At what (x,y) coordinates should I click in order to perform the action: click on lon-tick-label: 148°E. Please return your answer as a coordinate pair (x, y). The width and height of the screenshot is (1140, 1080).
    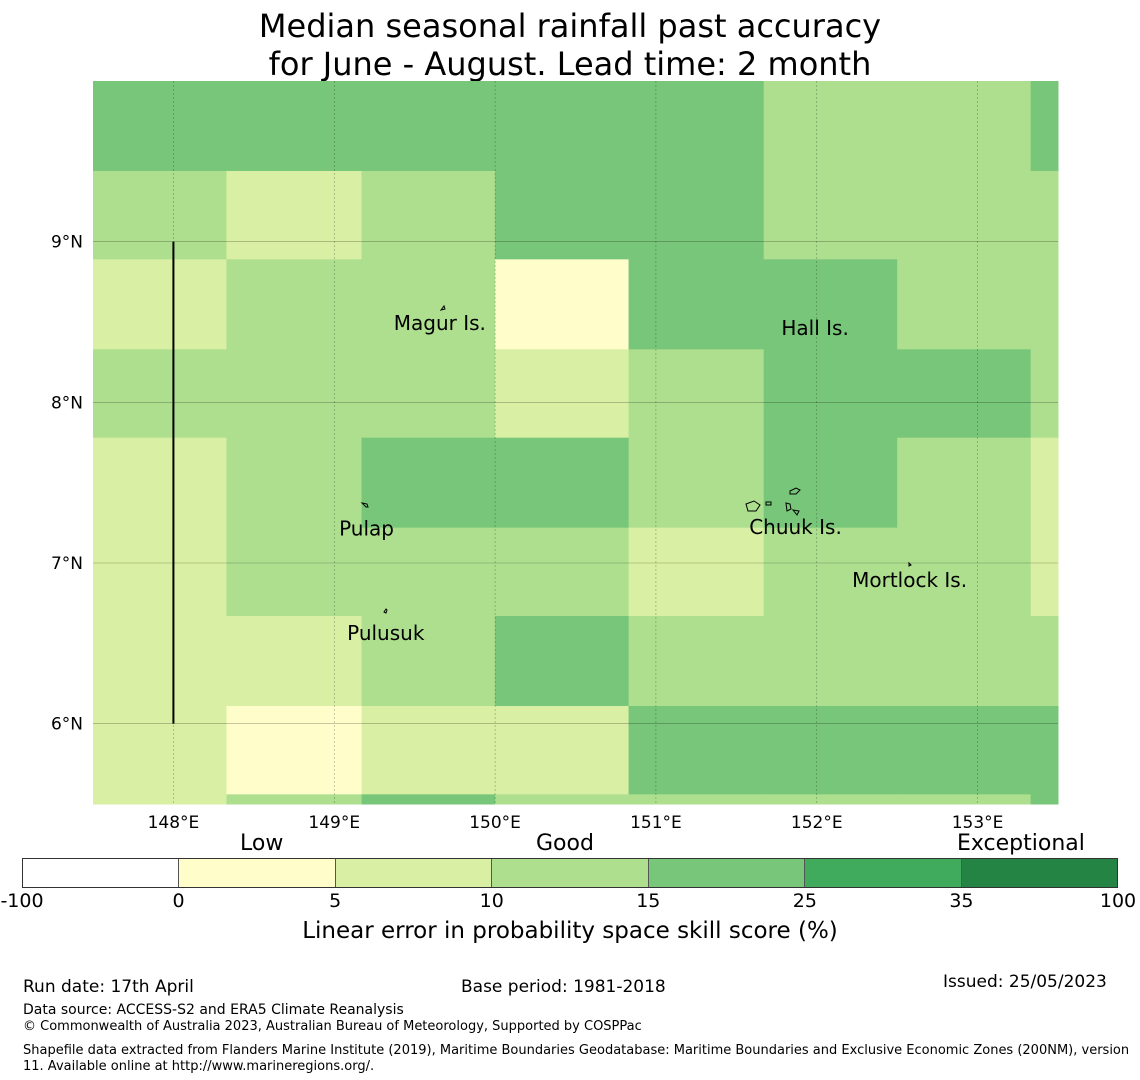
    Looking at the image, I should click on (174, 823).